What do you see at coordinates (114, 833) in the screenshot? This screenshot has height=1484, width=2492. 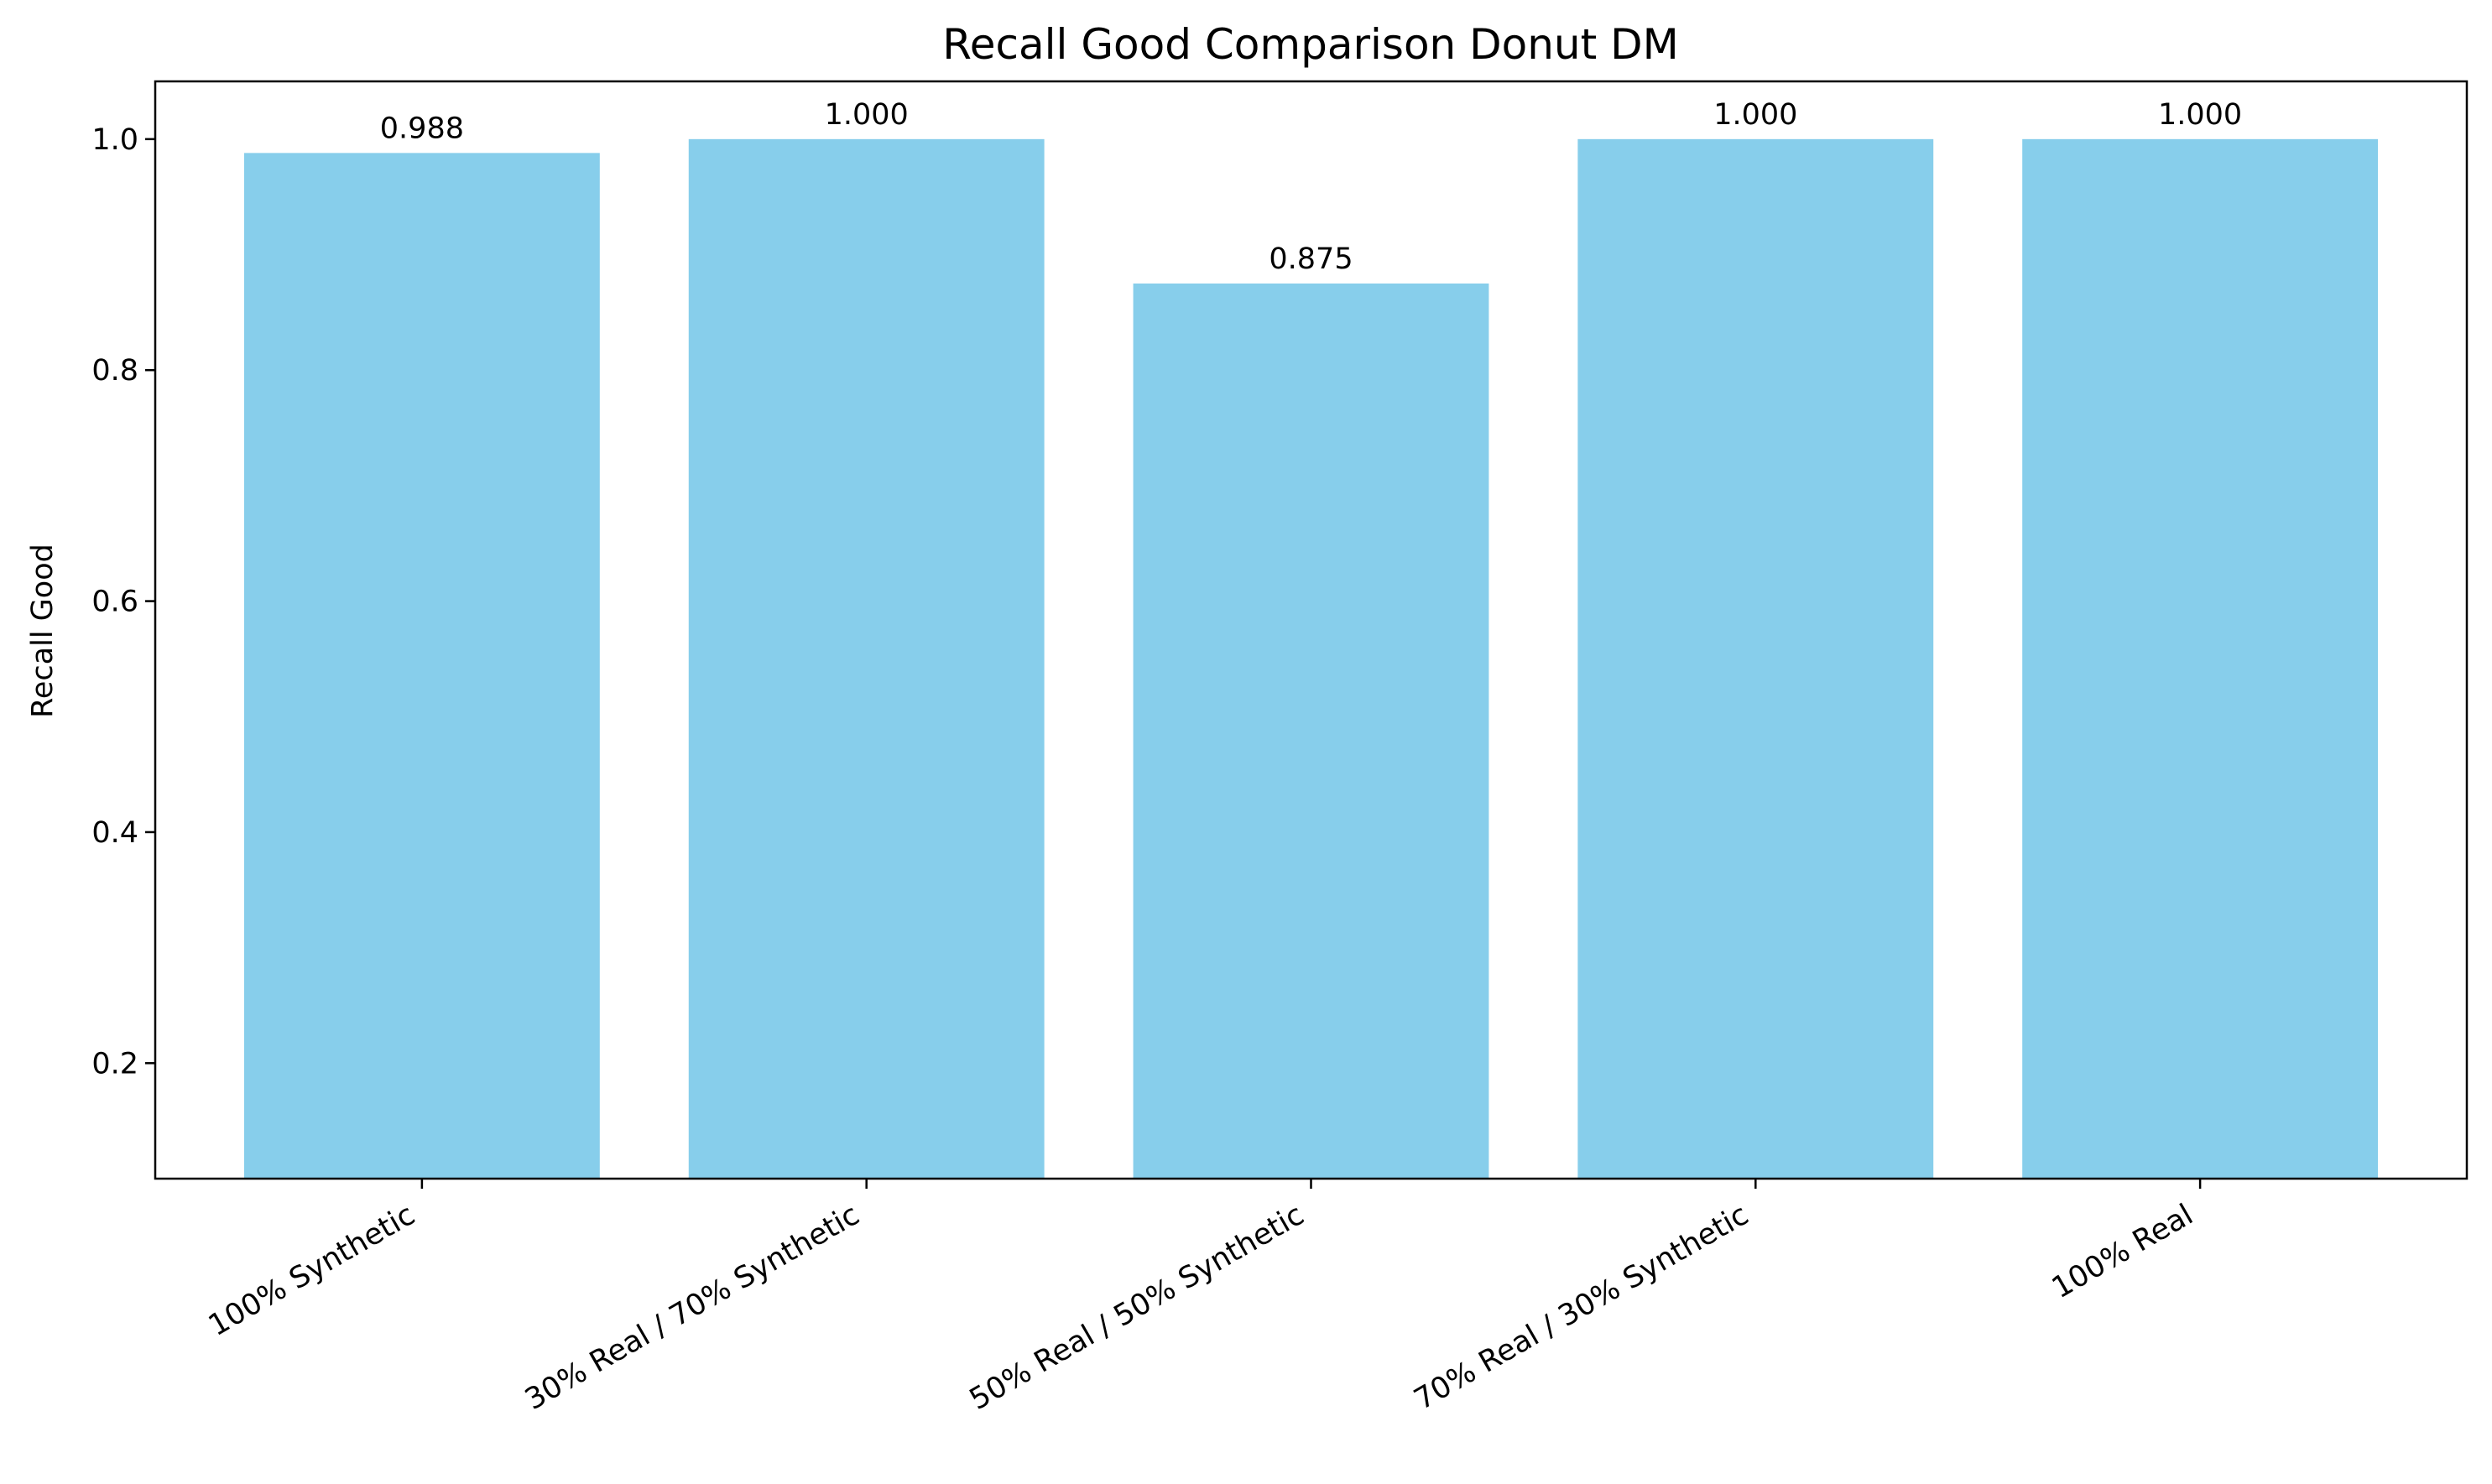 I see `y-tick-label: 0.4` at bounding box center [114, 833].